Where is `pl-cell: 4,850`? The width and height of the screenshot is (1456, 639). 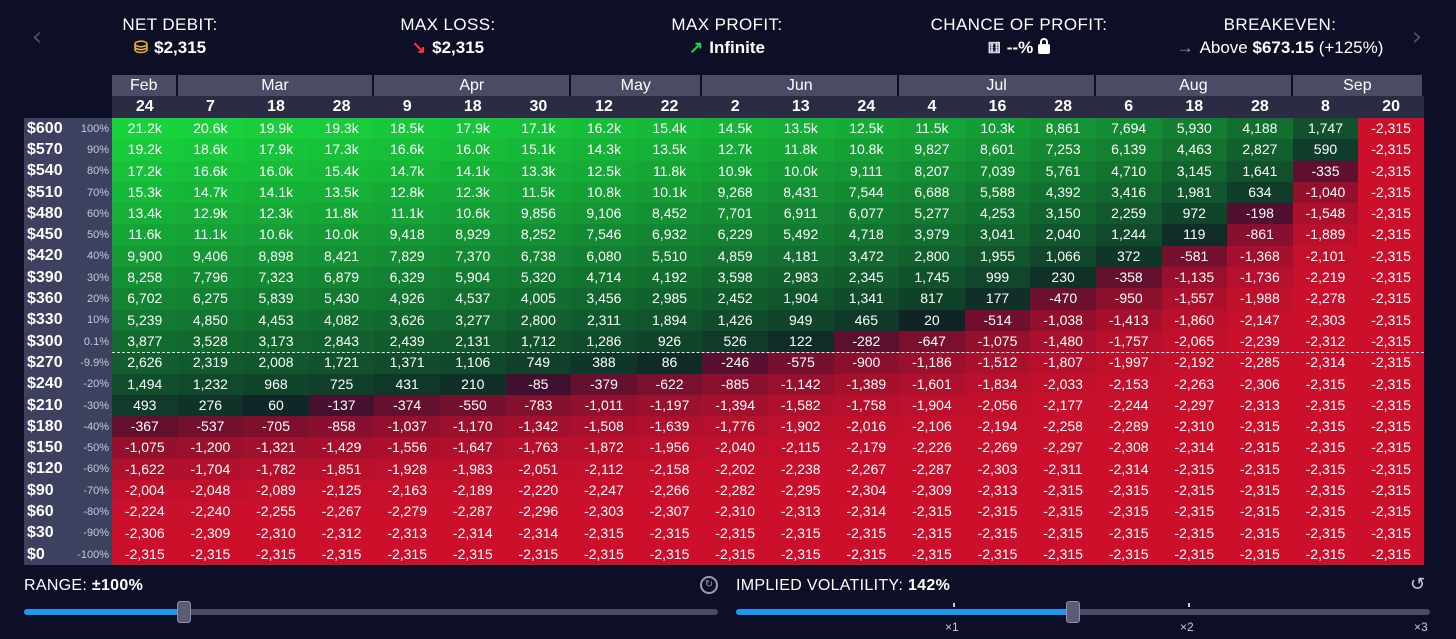 pl-cell: 4,850 is located at coordinates (210, 320).